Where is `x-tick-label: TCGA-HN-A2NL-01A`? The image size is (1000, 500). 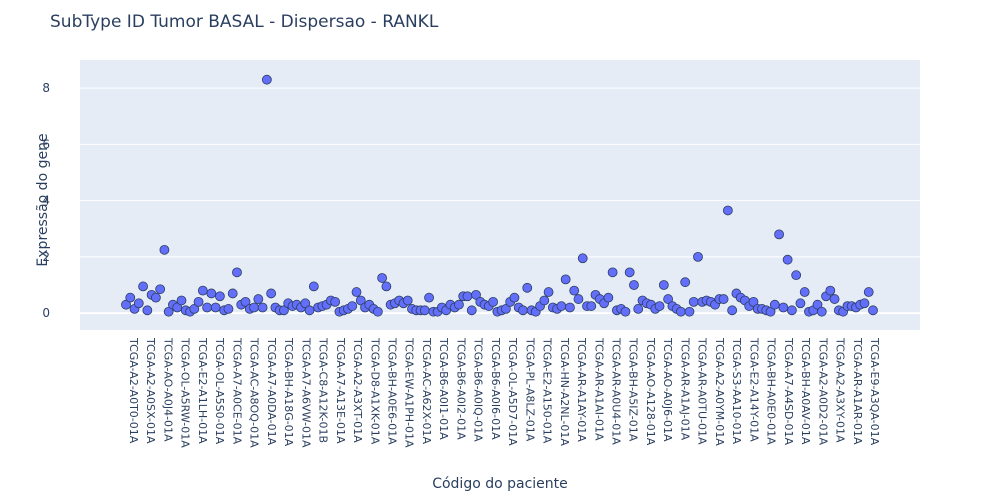 x-tick-label: TCGA-HN-A2NL-01A is located at coordinates (564, 391).